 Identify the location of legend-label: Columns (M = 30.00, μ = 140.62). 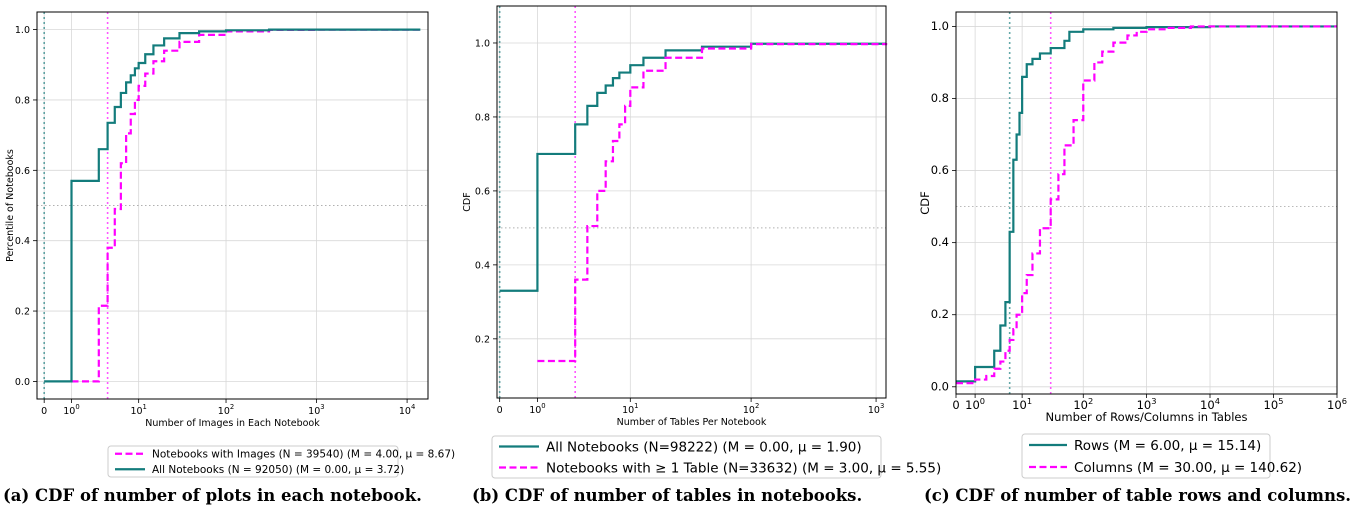
(1188, 468).